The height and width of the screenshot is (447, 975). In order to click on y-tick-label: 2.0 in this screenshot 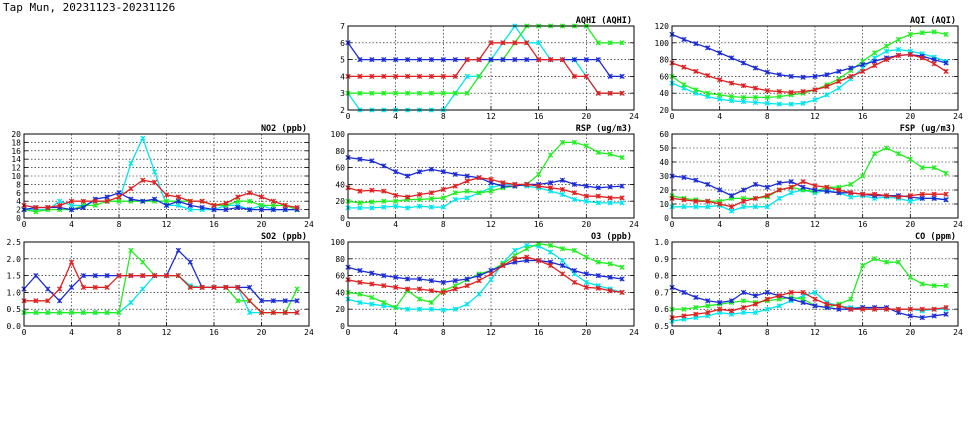, I will do `click(14, 259)`.